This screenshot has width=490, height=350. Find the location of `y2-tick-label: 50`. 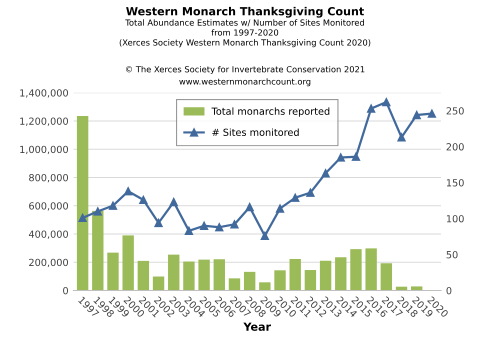

y2-tick-label: 50 is located at coordinates (452, 254).